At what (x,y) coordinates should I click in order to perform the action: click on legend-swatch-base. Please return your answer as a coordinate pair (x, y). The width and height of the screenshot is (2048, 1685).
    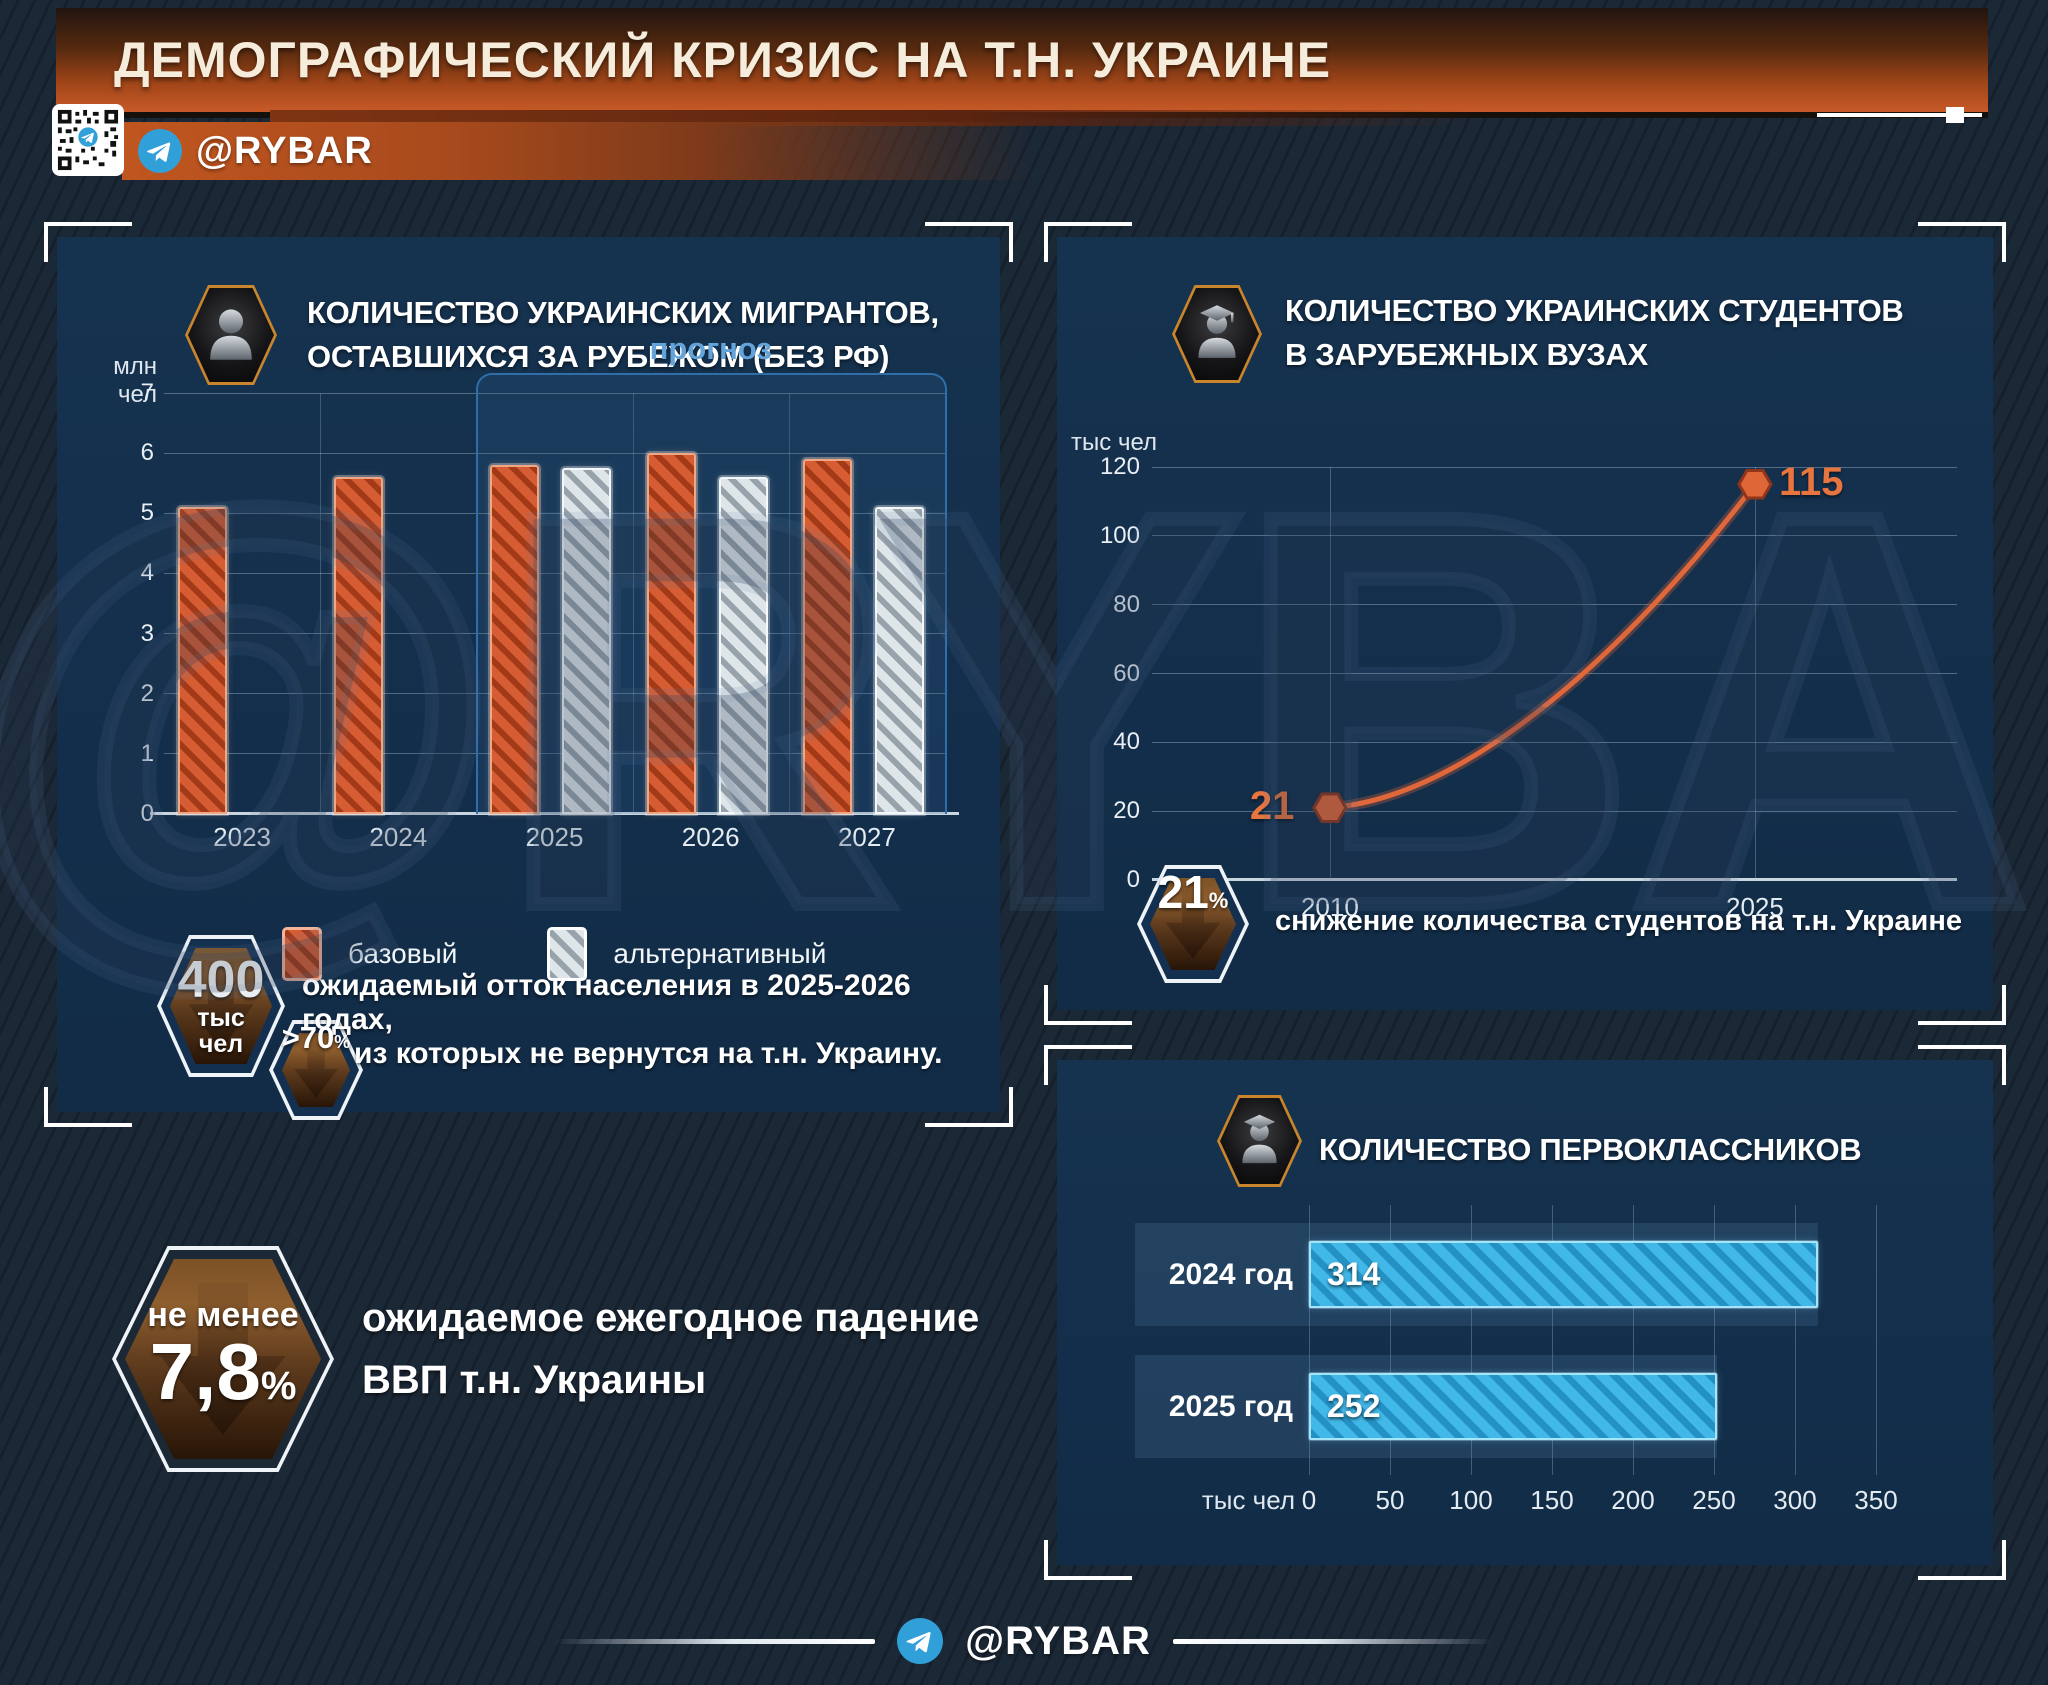
    Looking at the image, I should click on (302, 954).